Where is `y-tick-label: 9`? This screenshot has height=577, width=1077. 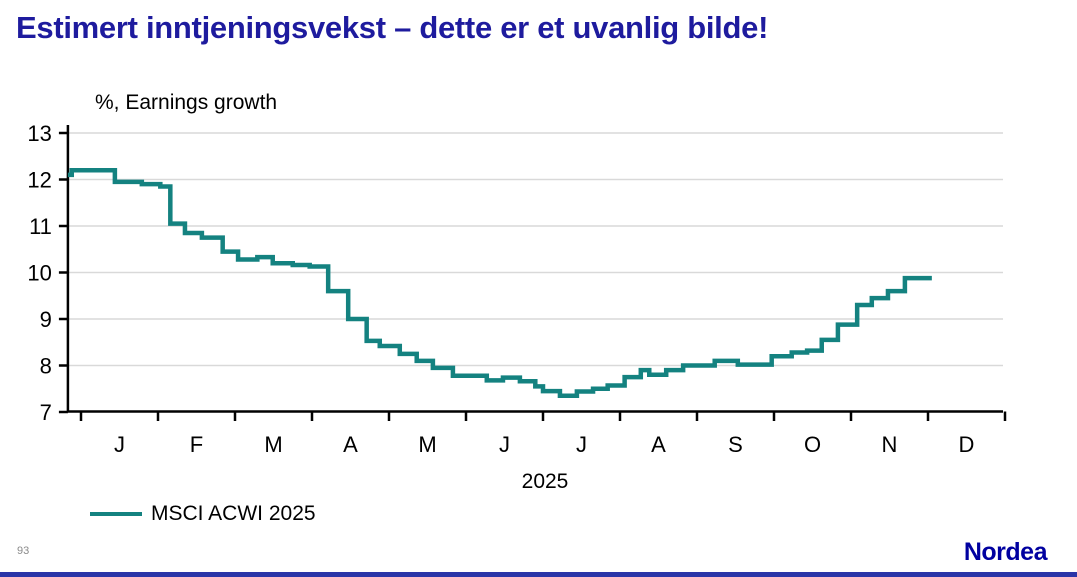
y-tick-label: 9 is located at coordinates (46, 319).